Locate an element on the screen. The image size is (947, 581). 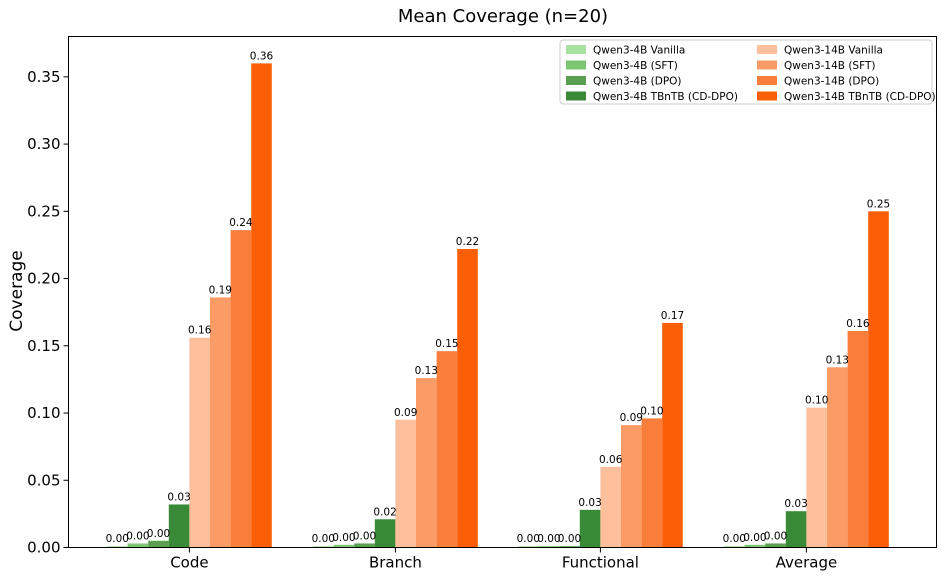
legend-label: Qwen3-4B (DPO) is located at coordinates (637, 82).